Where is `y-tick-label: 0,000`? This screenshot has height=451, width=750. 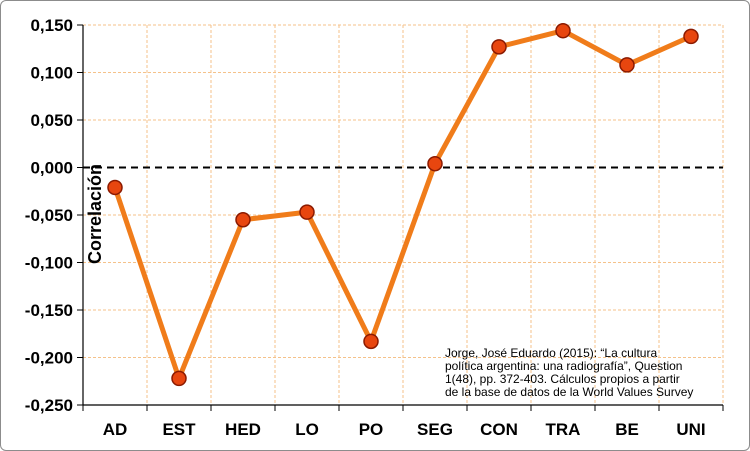
y-tick-label: 0,000 is located at coordinates (51, 168).